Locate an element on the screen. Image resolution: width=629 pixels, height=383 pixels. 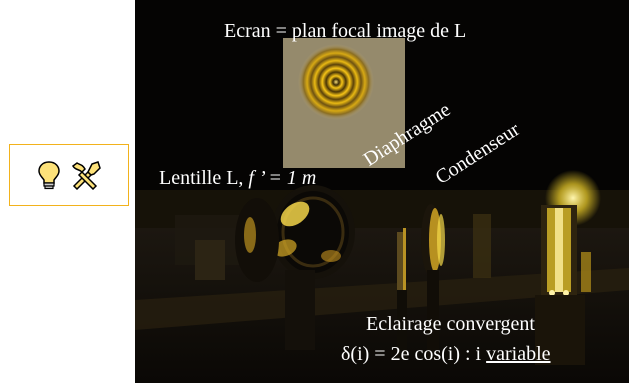
interference-rings is located at coordinates (336, 82).